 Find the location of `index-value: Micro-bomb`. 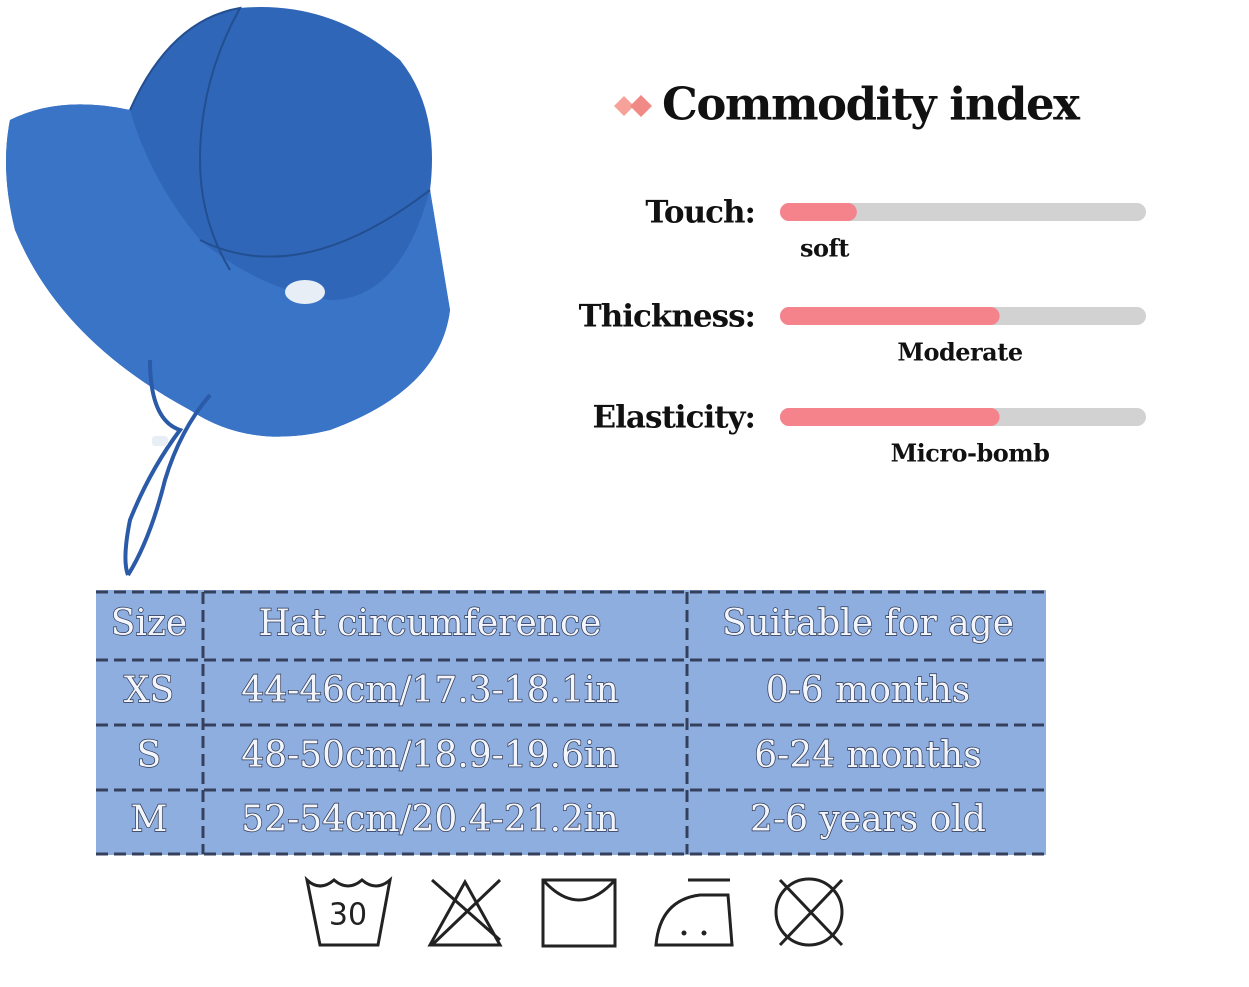

index-value: Micro-bomb is located at coordinates (970, 453).